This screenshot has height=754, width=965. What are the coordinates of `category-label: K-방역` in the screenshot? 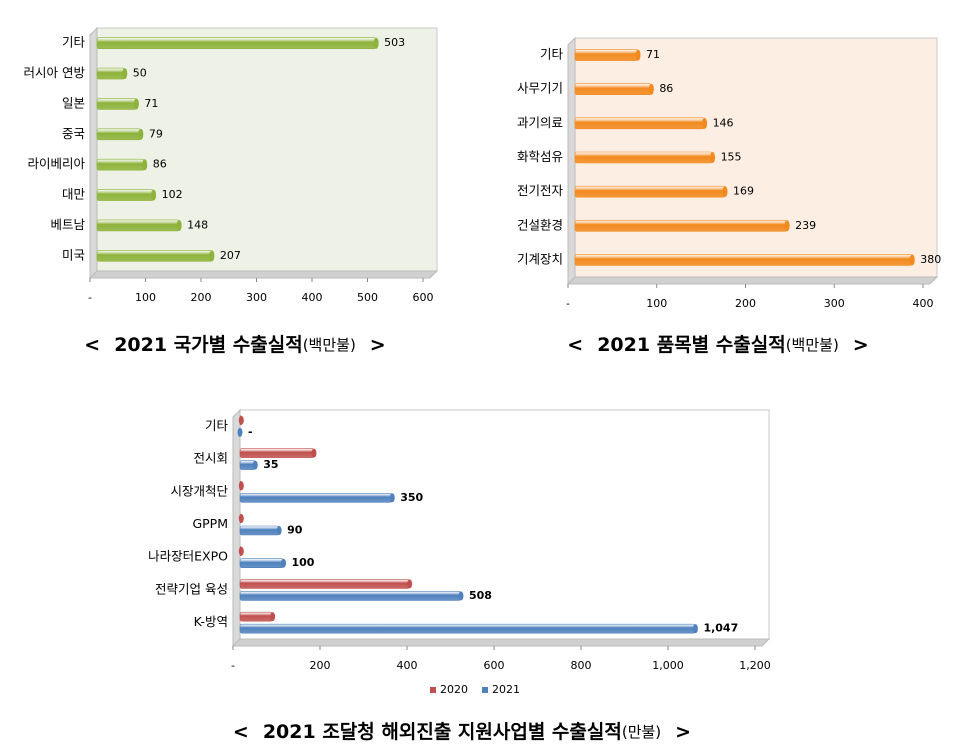 It's located at (211, 621).